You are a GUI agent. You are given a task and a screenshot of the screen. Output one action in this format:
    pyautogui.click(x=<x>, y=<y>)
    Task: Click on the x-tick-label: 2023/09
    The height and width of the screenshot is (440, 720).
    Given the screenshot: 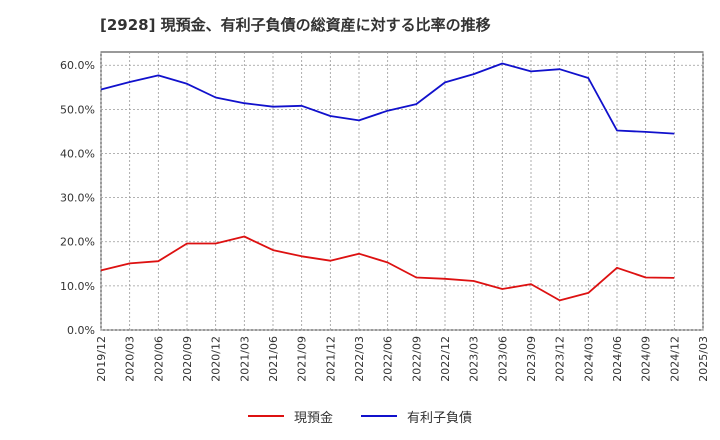 What is the action you would take?
    pyautogui.click(x=531, y=359)
    